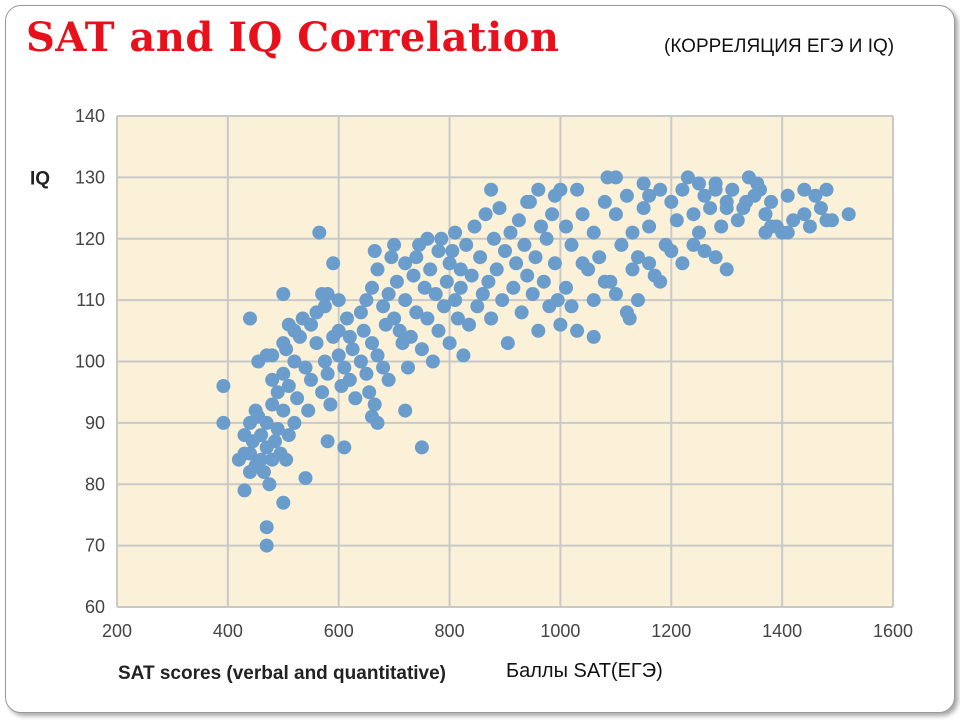 The image size is (960, 720). I want to click on y-tick-label: 60, so click(95, 607).